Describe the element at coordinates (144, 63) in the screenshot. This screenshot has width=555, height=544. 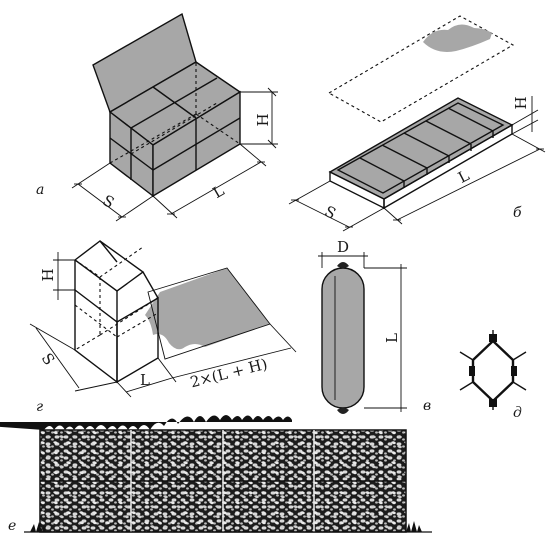
I see `lid` at that location.